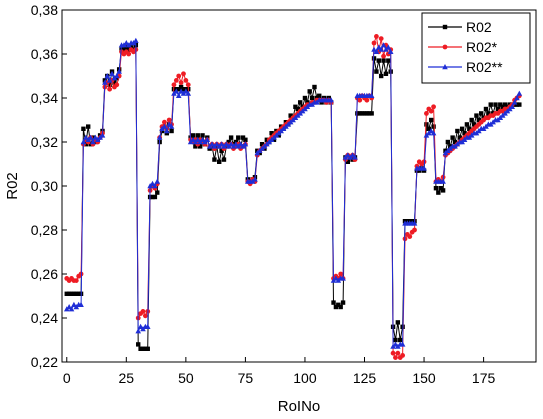 This screenshot has height=419, width=543. What do you see at coordinates (246, 378) in the screenshot?
I see `x-tick-label: 75` at bounding box center [246, 378].